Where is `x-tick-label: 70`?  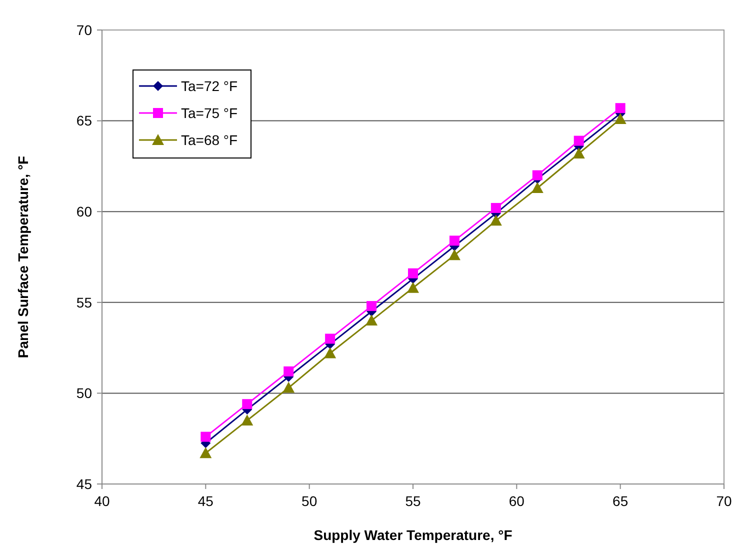 x-tick-label: 70 is located at coordinates (724, 501).